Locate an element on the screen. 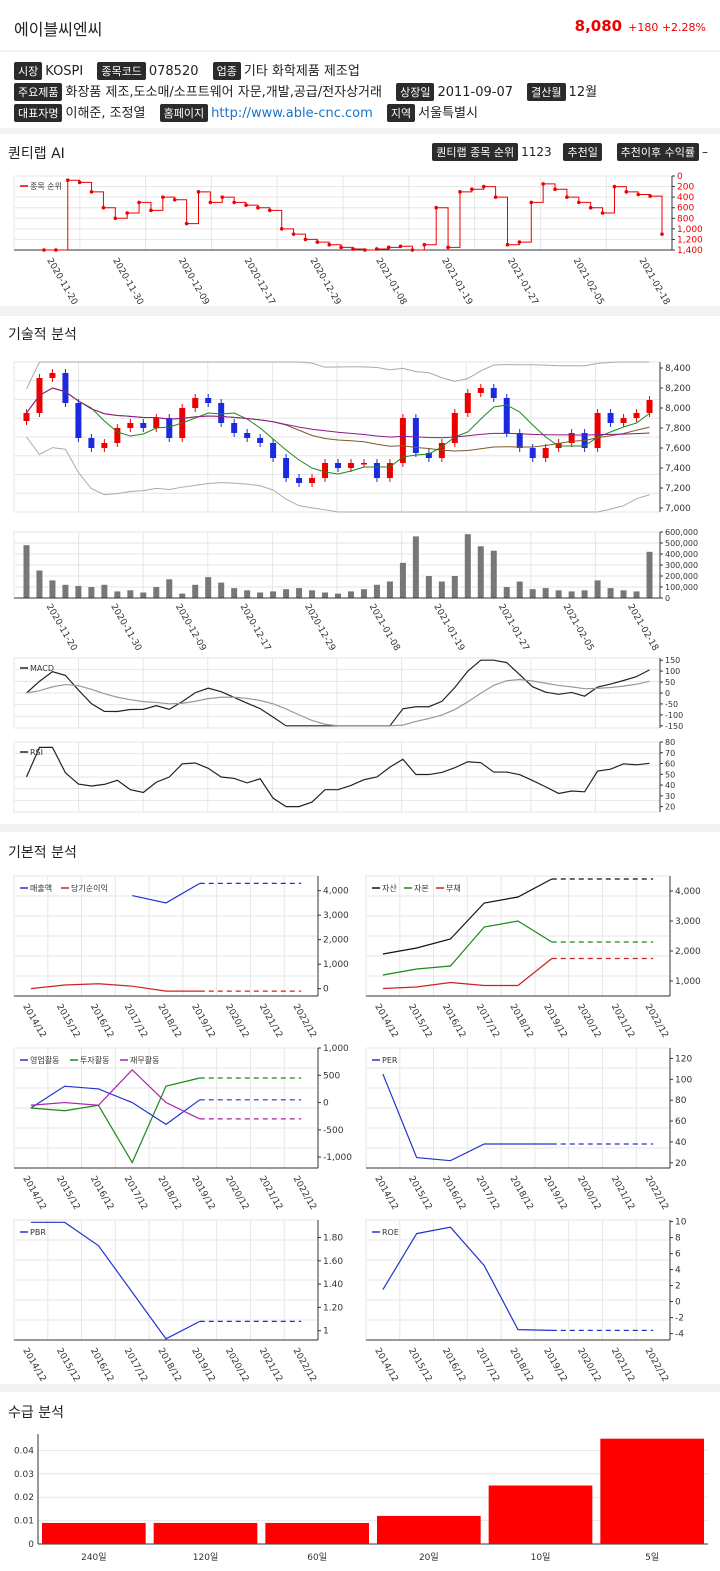  x-tick-label: 2021-01-27 is located at coordinates (513, 628).